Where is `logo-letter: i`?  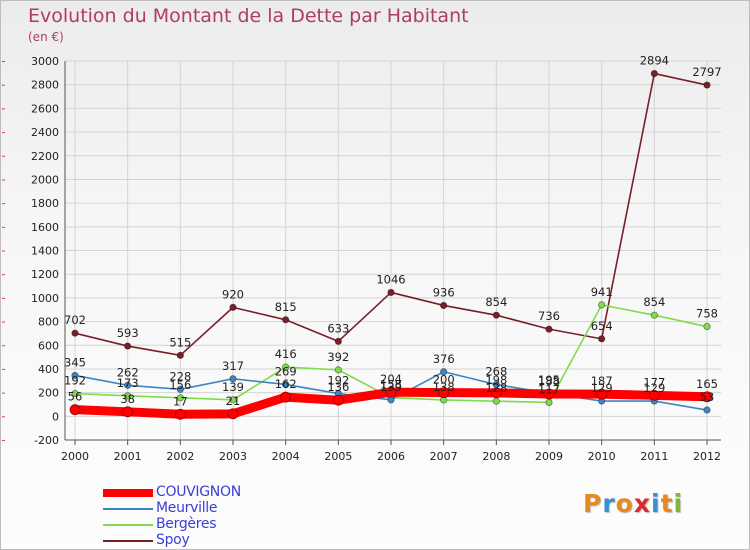
logo-letter: i is located at coordinates (678, 503).